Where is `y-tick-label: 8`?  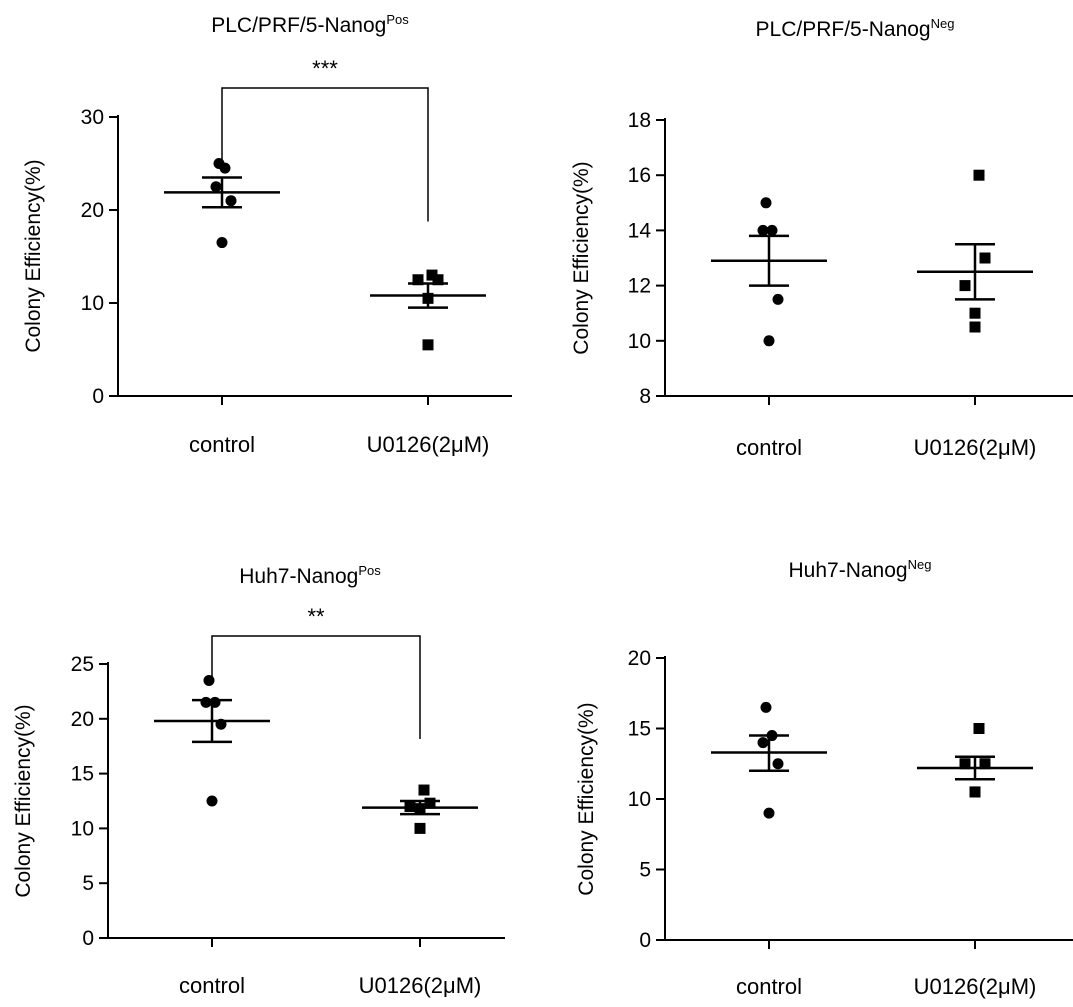
y-tick-label: 8 is located at coordinates (645, 396).